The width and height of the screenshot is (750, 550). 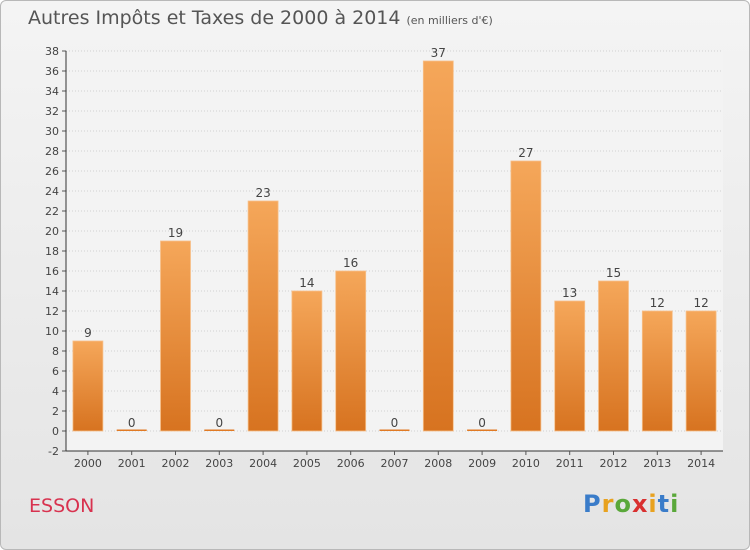 What do you see at coordinates (52, 91) in the screenshot?
I see `y-tick-label: 34` at bounding box center [52, 91].